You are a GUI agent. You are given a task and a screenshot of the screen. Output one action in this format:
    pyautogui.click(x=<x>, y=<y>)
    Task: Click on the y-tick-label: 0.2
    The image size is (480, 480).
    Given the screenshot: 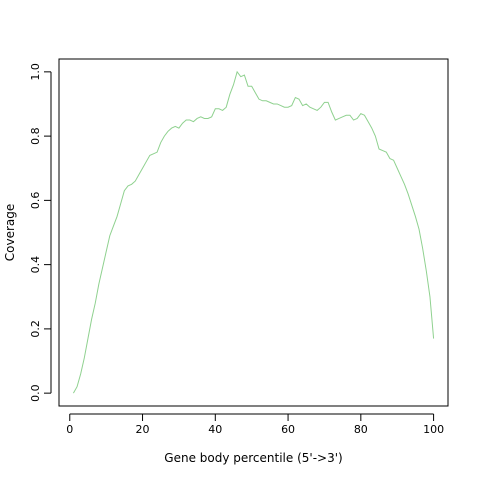 What is the action you would take?
    pyautogui.click(x=35, y=329)
    